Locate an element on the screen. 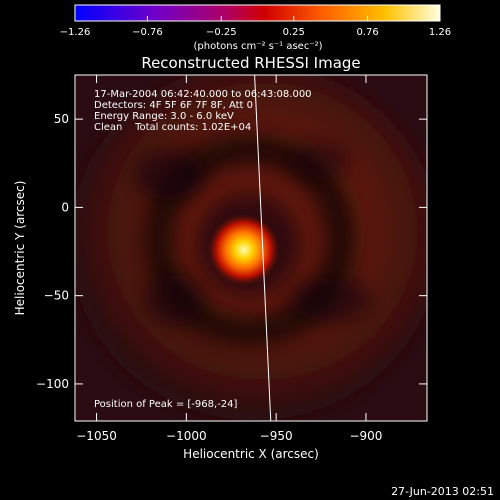  colorbar is located at coordinates (257, 13).